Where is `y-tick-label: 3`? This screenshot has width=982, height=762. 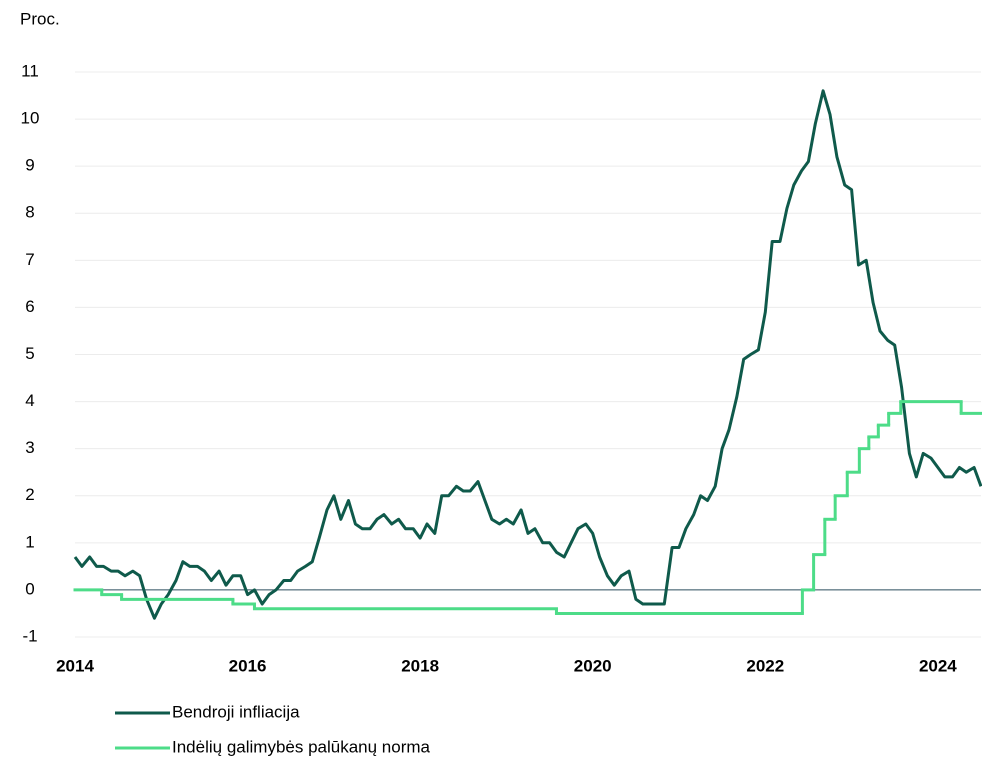
y-tick-label: 3 is located at coordinates (29, 447).